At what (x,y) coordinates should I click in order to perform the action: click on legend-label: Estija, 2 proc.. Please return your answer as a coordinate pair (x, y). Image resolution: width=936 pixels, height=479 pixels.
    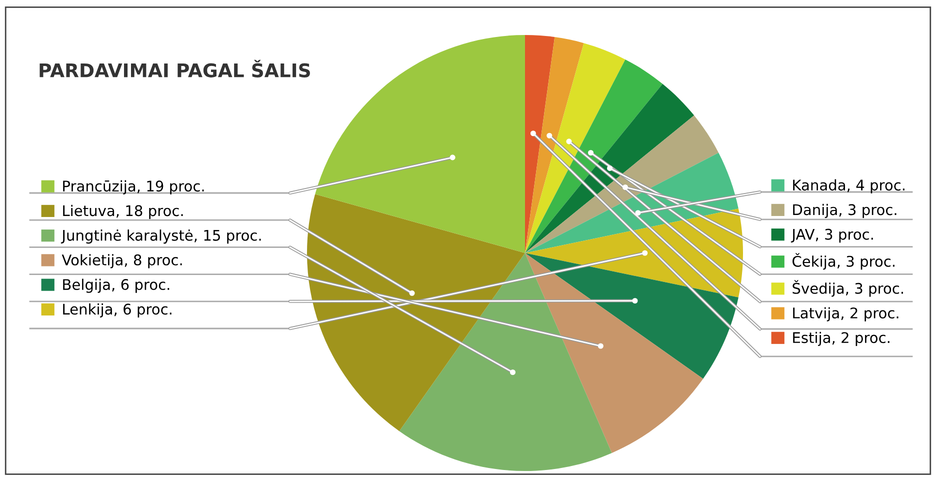
    Looking at the image, I should click on (841, 339).